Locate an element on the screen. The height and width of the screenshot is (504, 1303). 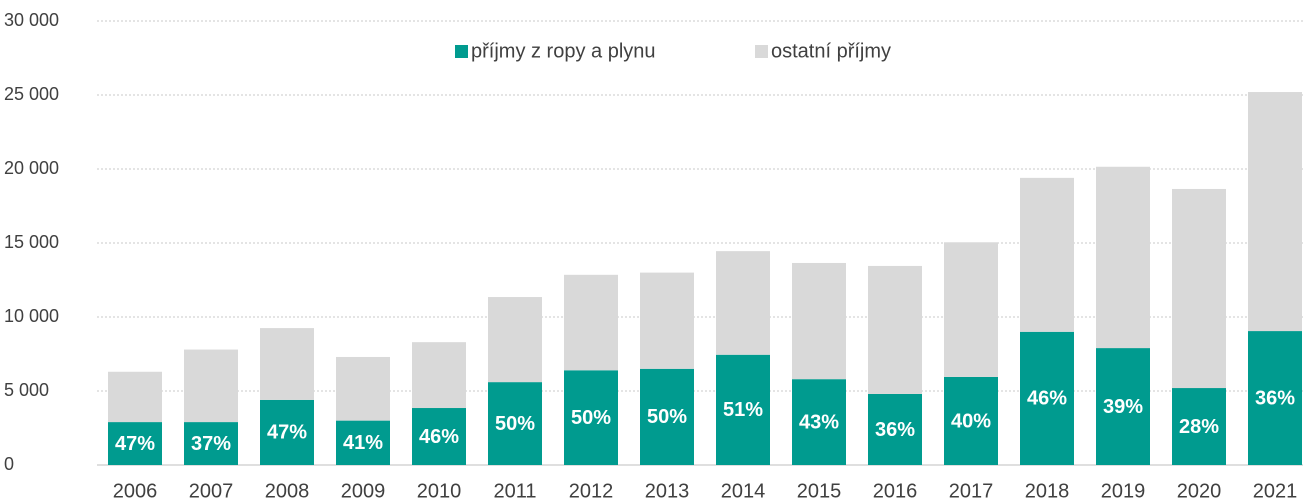
y-tick-label: 15 000 is located at coordinates (31, 242).